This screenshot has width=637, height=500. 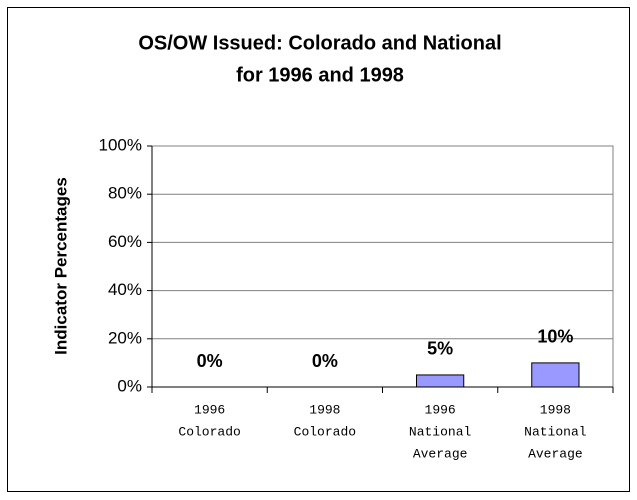 I want to click on chart-title: for 1996 and 1998, so click(x=320, y=75).